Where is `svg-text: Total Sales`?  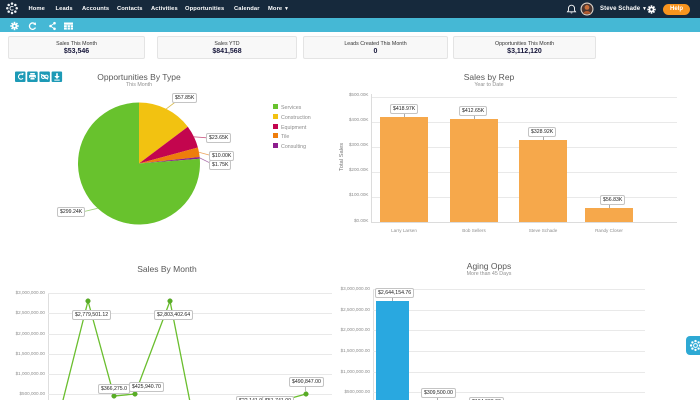
svg-text: Total Sales is located at coordinates (342, 157).